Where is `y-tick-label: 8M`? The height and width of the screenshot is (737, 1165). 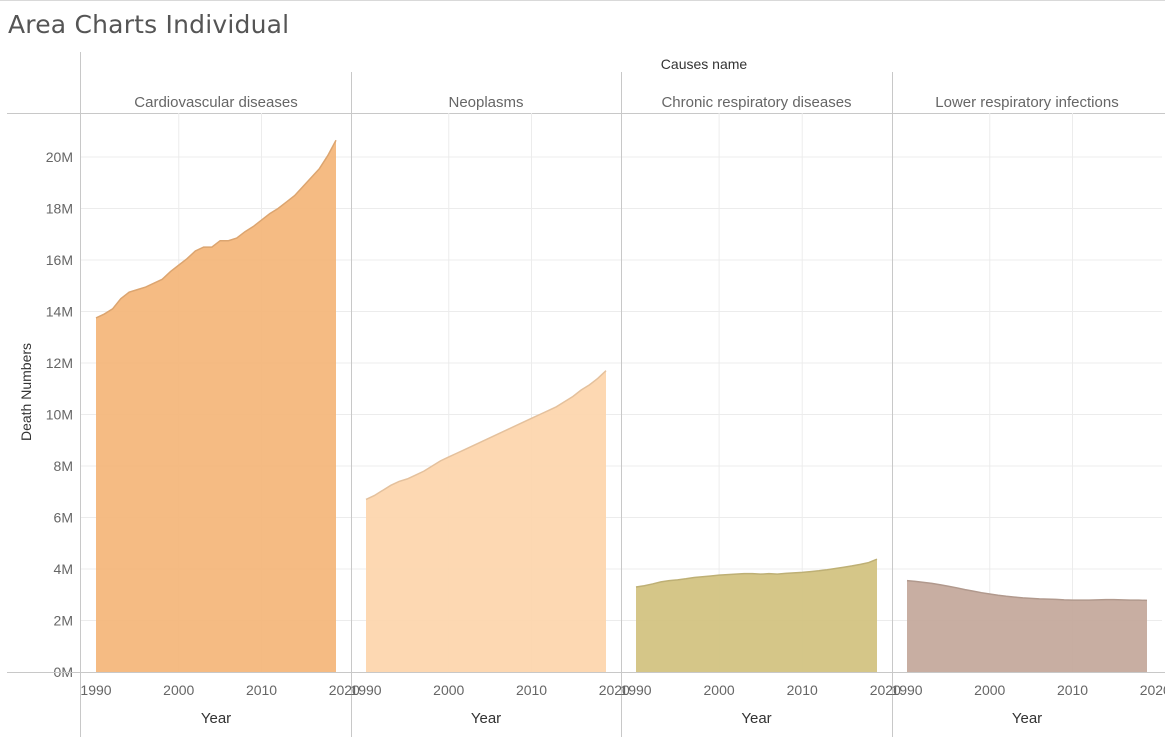 y-tick-label: 8M is located at coordinates (63, 466).